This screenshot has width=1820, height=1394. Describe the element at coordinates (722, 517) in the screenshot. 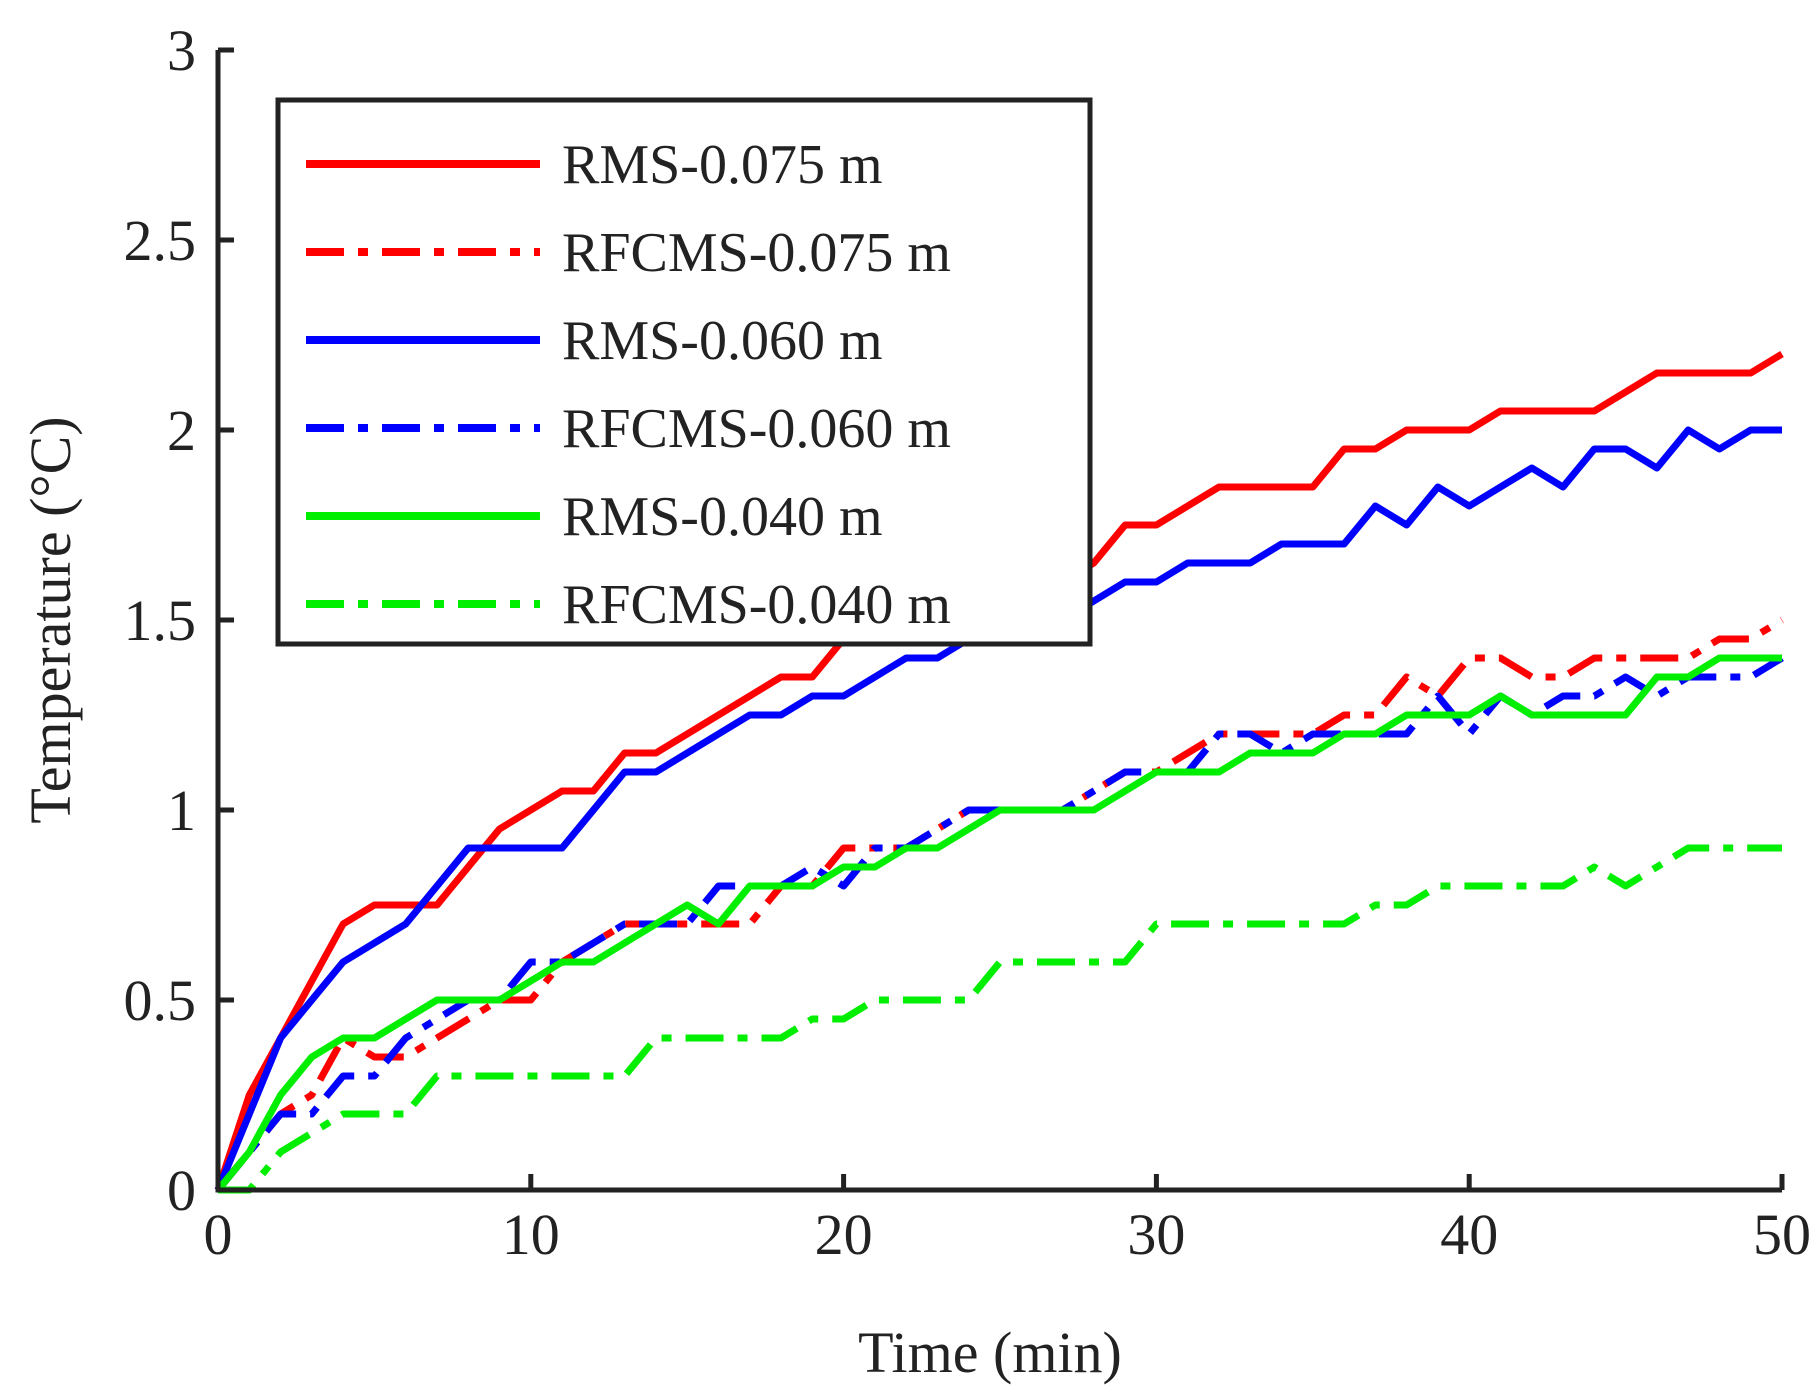

I see `legend-label-5: RMS-0.040 m` at that location.